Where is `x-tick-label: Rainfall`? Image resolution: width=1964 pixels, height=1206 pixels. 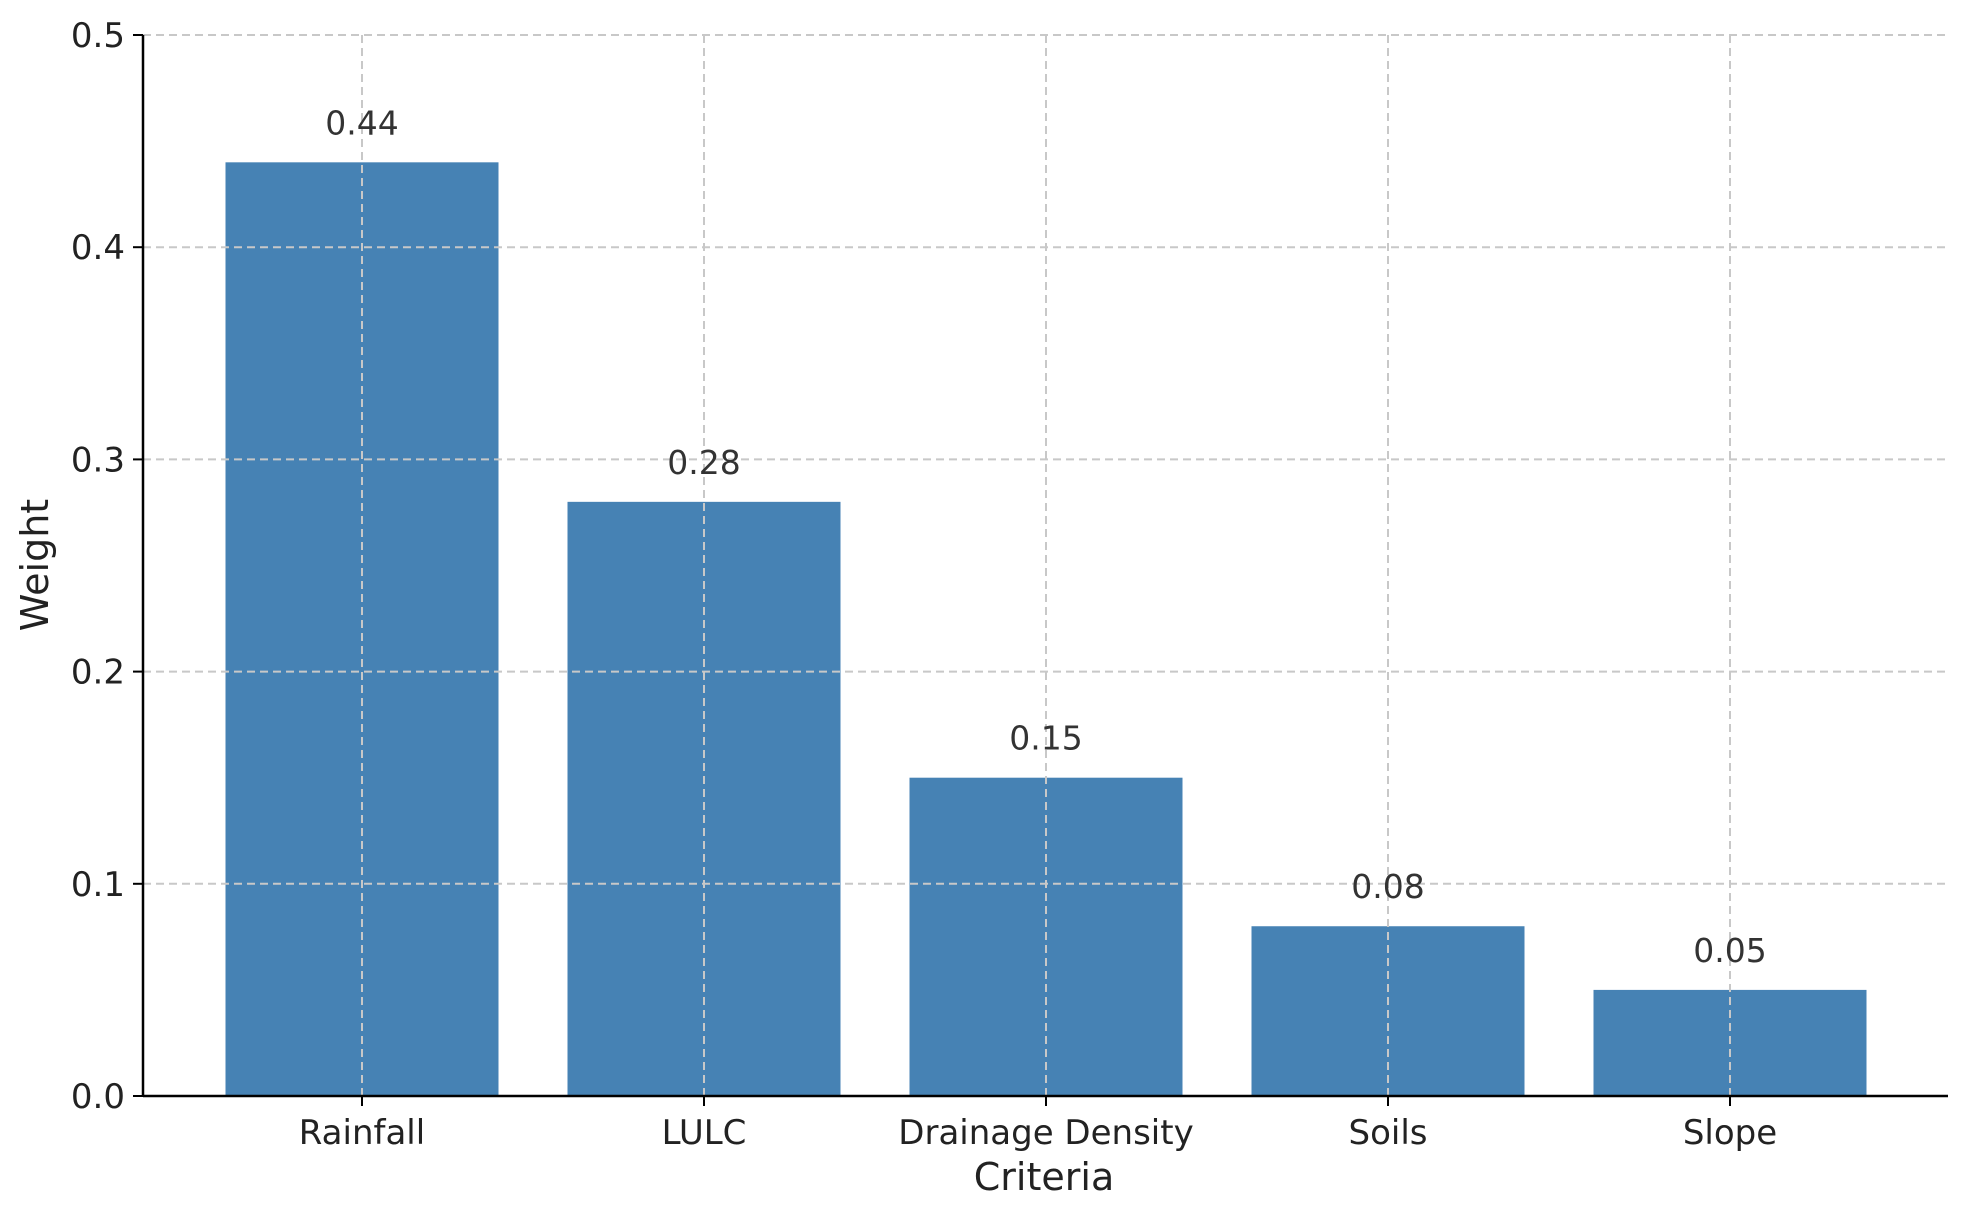
x-tick-label: Rainfall is located at coordinates (362, 1133).